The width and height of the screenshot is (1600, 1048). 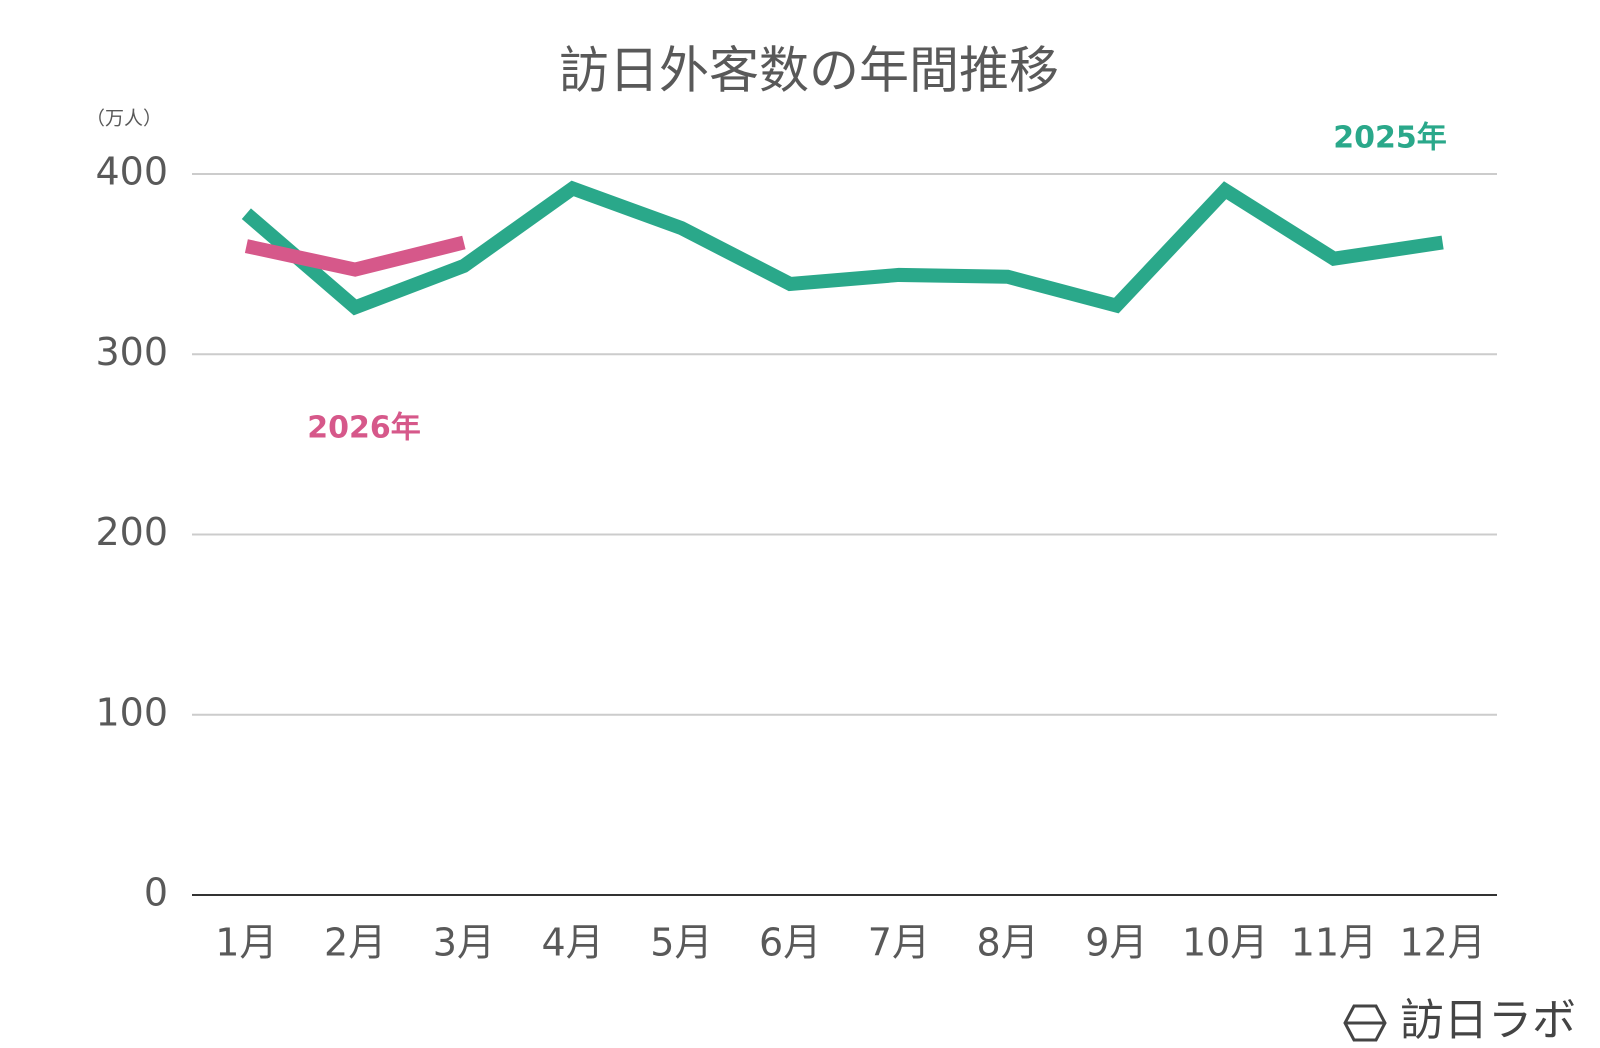 What do you see at coordinates (364, 428) in the screenshot?
I see `series-label: 2026年` at bounding box center [364, 428].